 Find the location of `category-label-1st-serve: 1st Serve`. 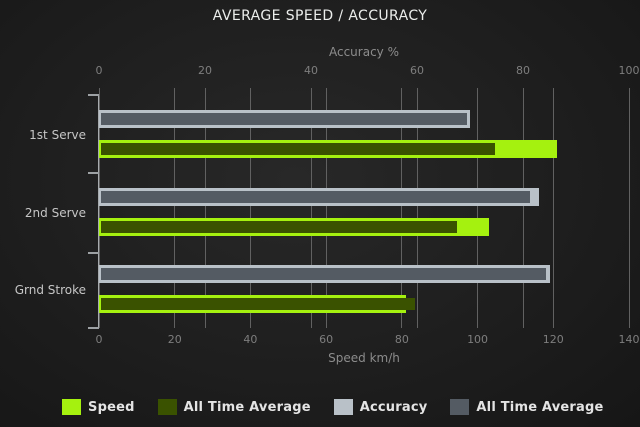

category-label-1st-serve: 1st Serve is located at coordinates (57, 135).